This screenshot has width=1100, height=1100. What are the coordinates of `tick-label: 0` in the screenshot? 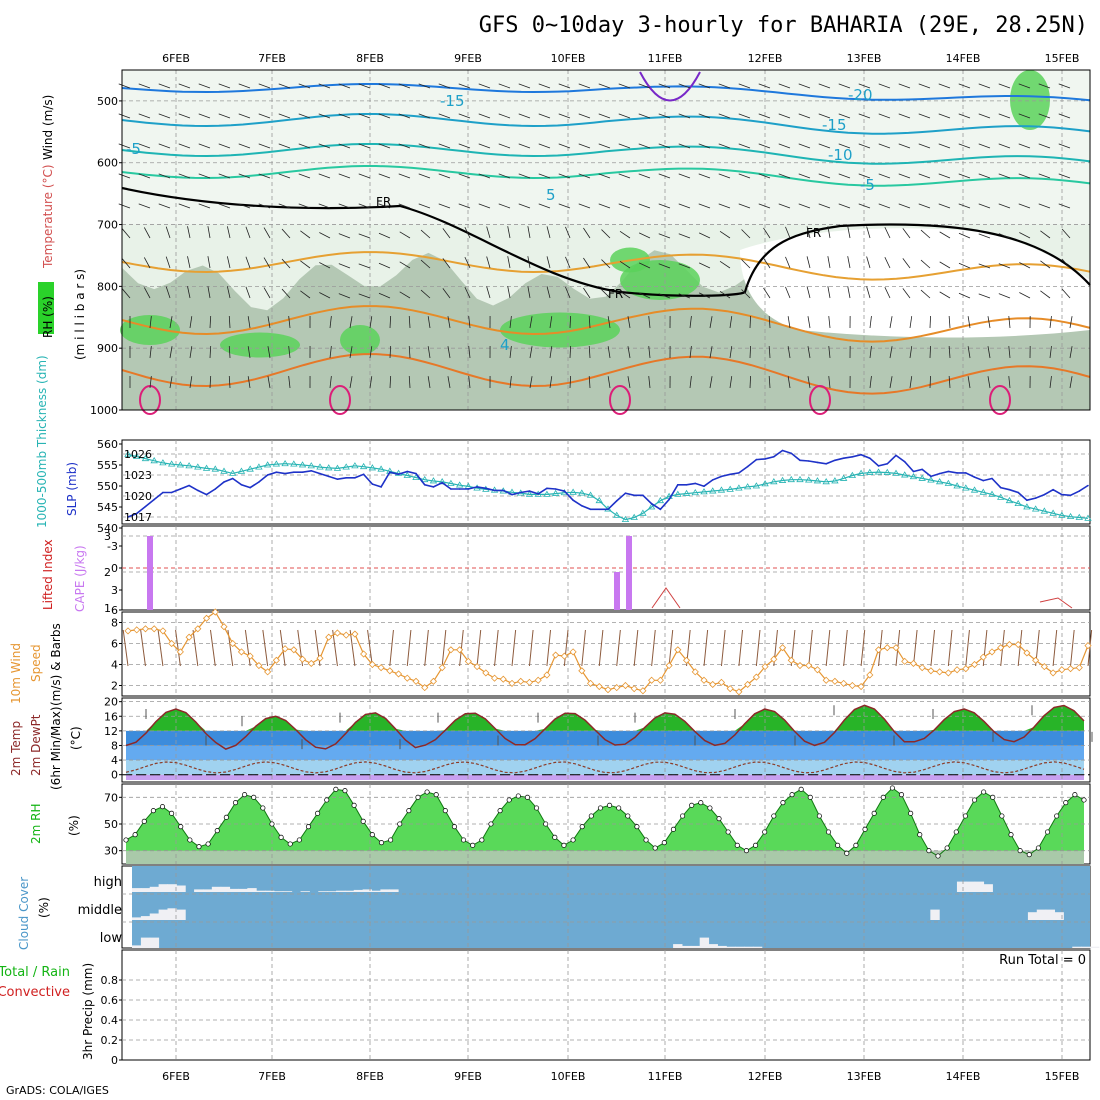 It's located at (114, 1060).